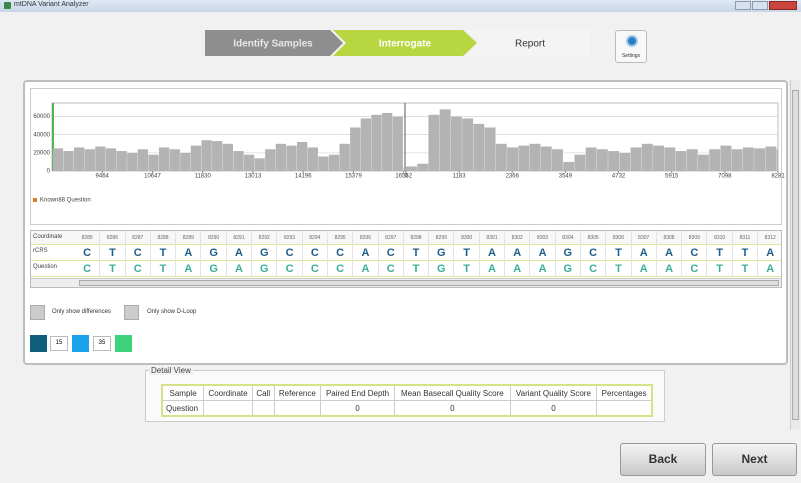 The width and height of the screenshot is (801, 483). What do you see at coordinates (152, 177) in the screenshot?
I see `x-tick-label: 10647` at bounding box center [152, 177].